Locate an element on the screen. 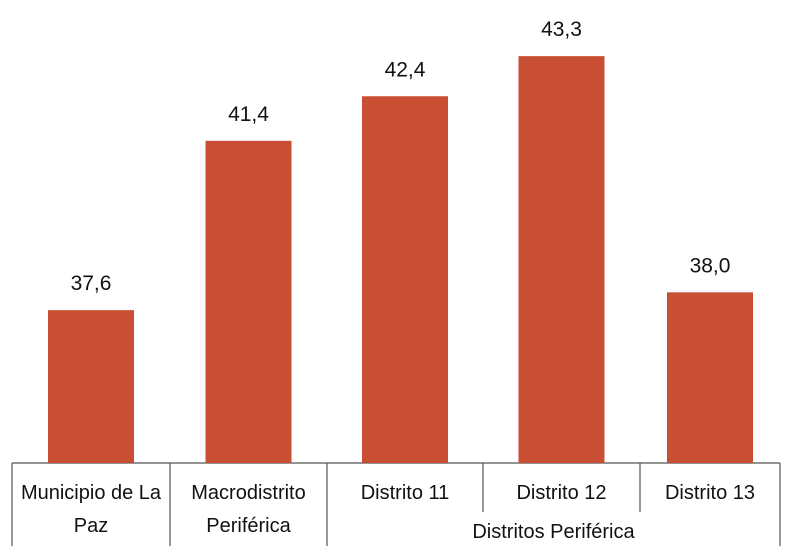 The height and width of the screenshot is (546, 789). x-tick-label: Distrito 12 is located at coordinates (561, 493).